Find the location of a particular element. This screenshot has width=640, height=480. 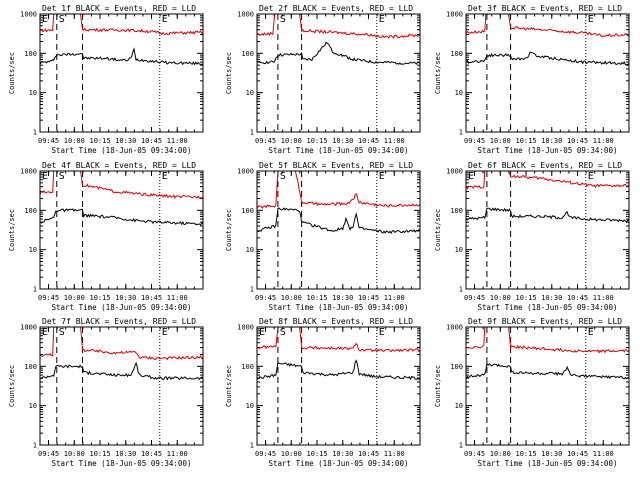

panel-title: Det 4f BLACK = Events, RED = LLD is located at coordinates (119, 165).